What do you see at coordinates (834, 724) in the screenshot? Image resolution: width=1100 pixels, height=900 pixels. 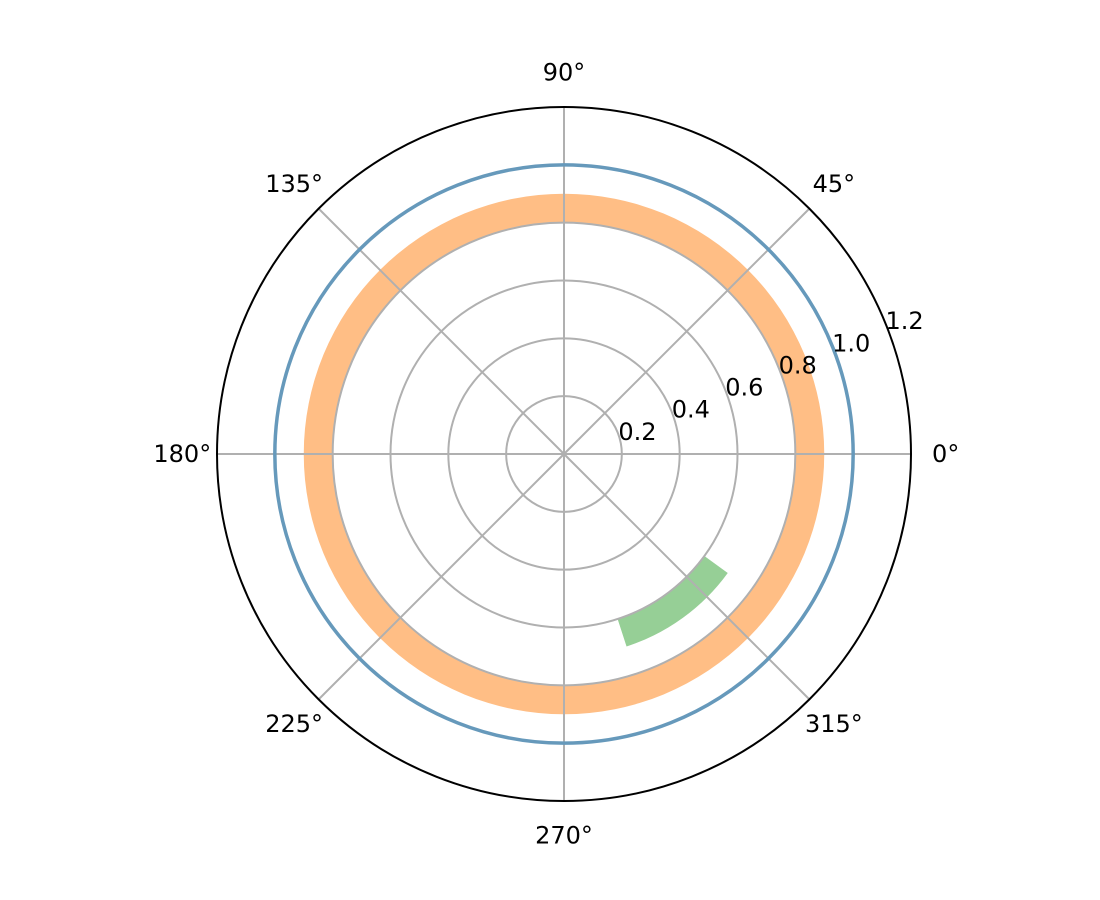 I see `theta-tick-label: 315°` at bounding box center [834, 724].